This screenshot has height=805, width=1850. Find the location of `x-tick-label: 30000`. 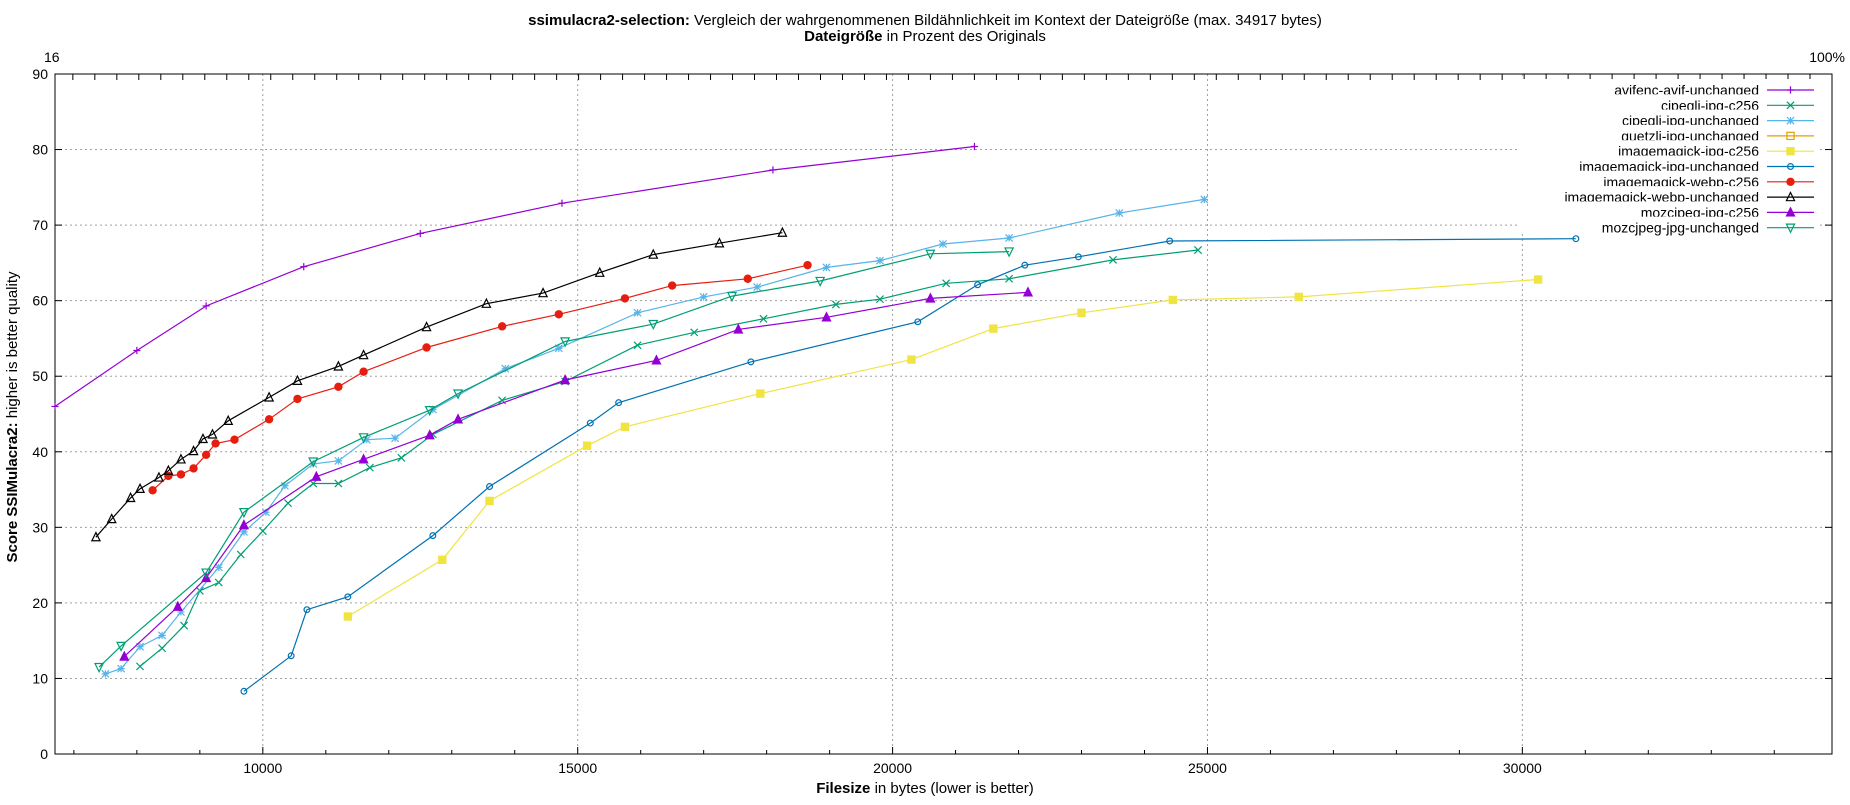

x-tick-label: 30000 is located at coordinates (1522, 768).